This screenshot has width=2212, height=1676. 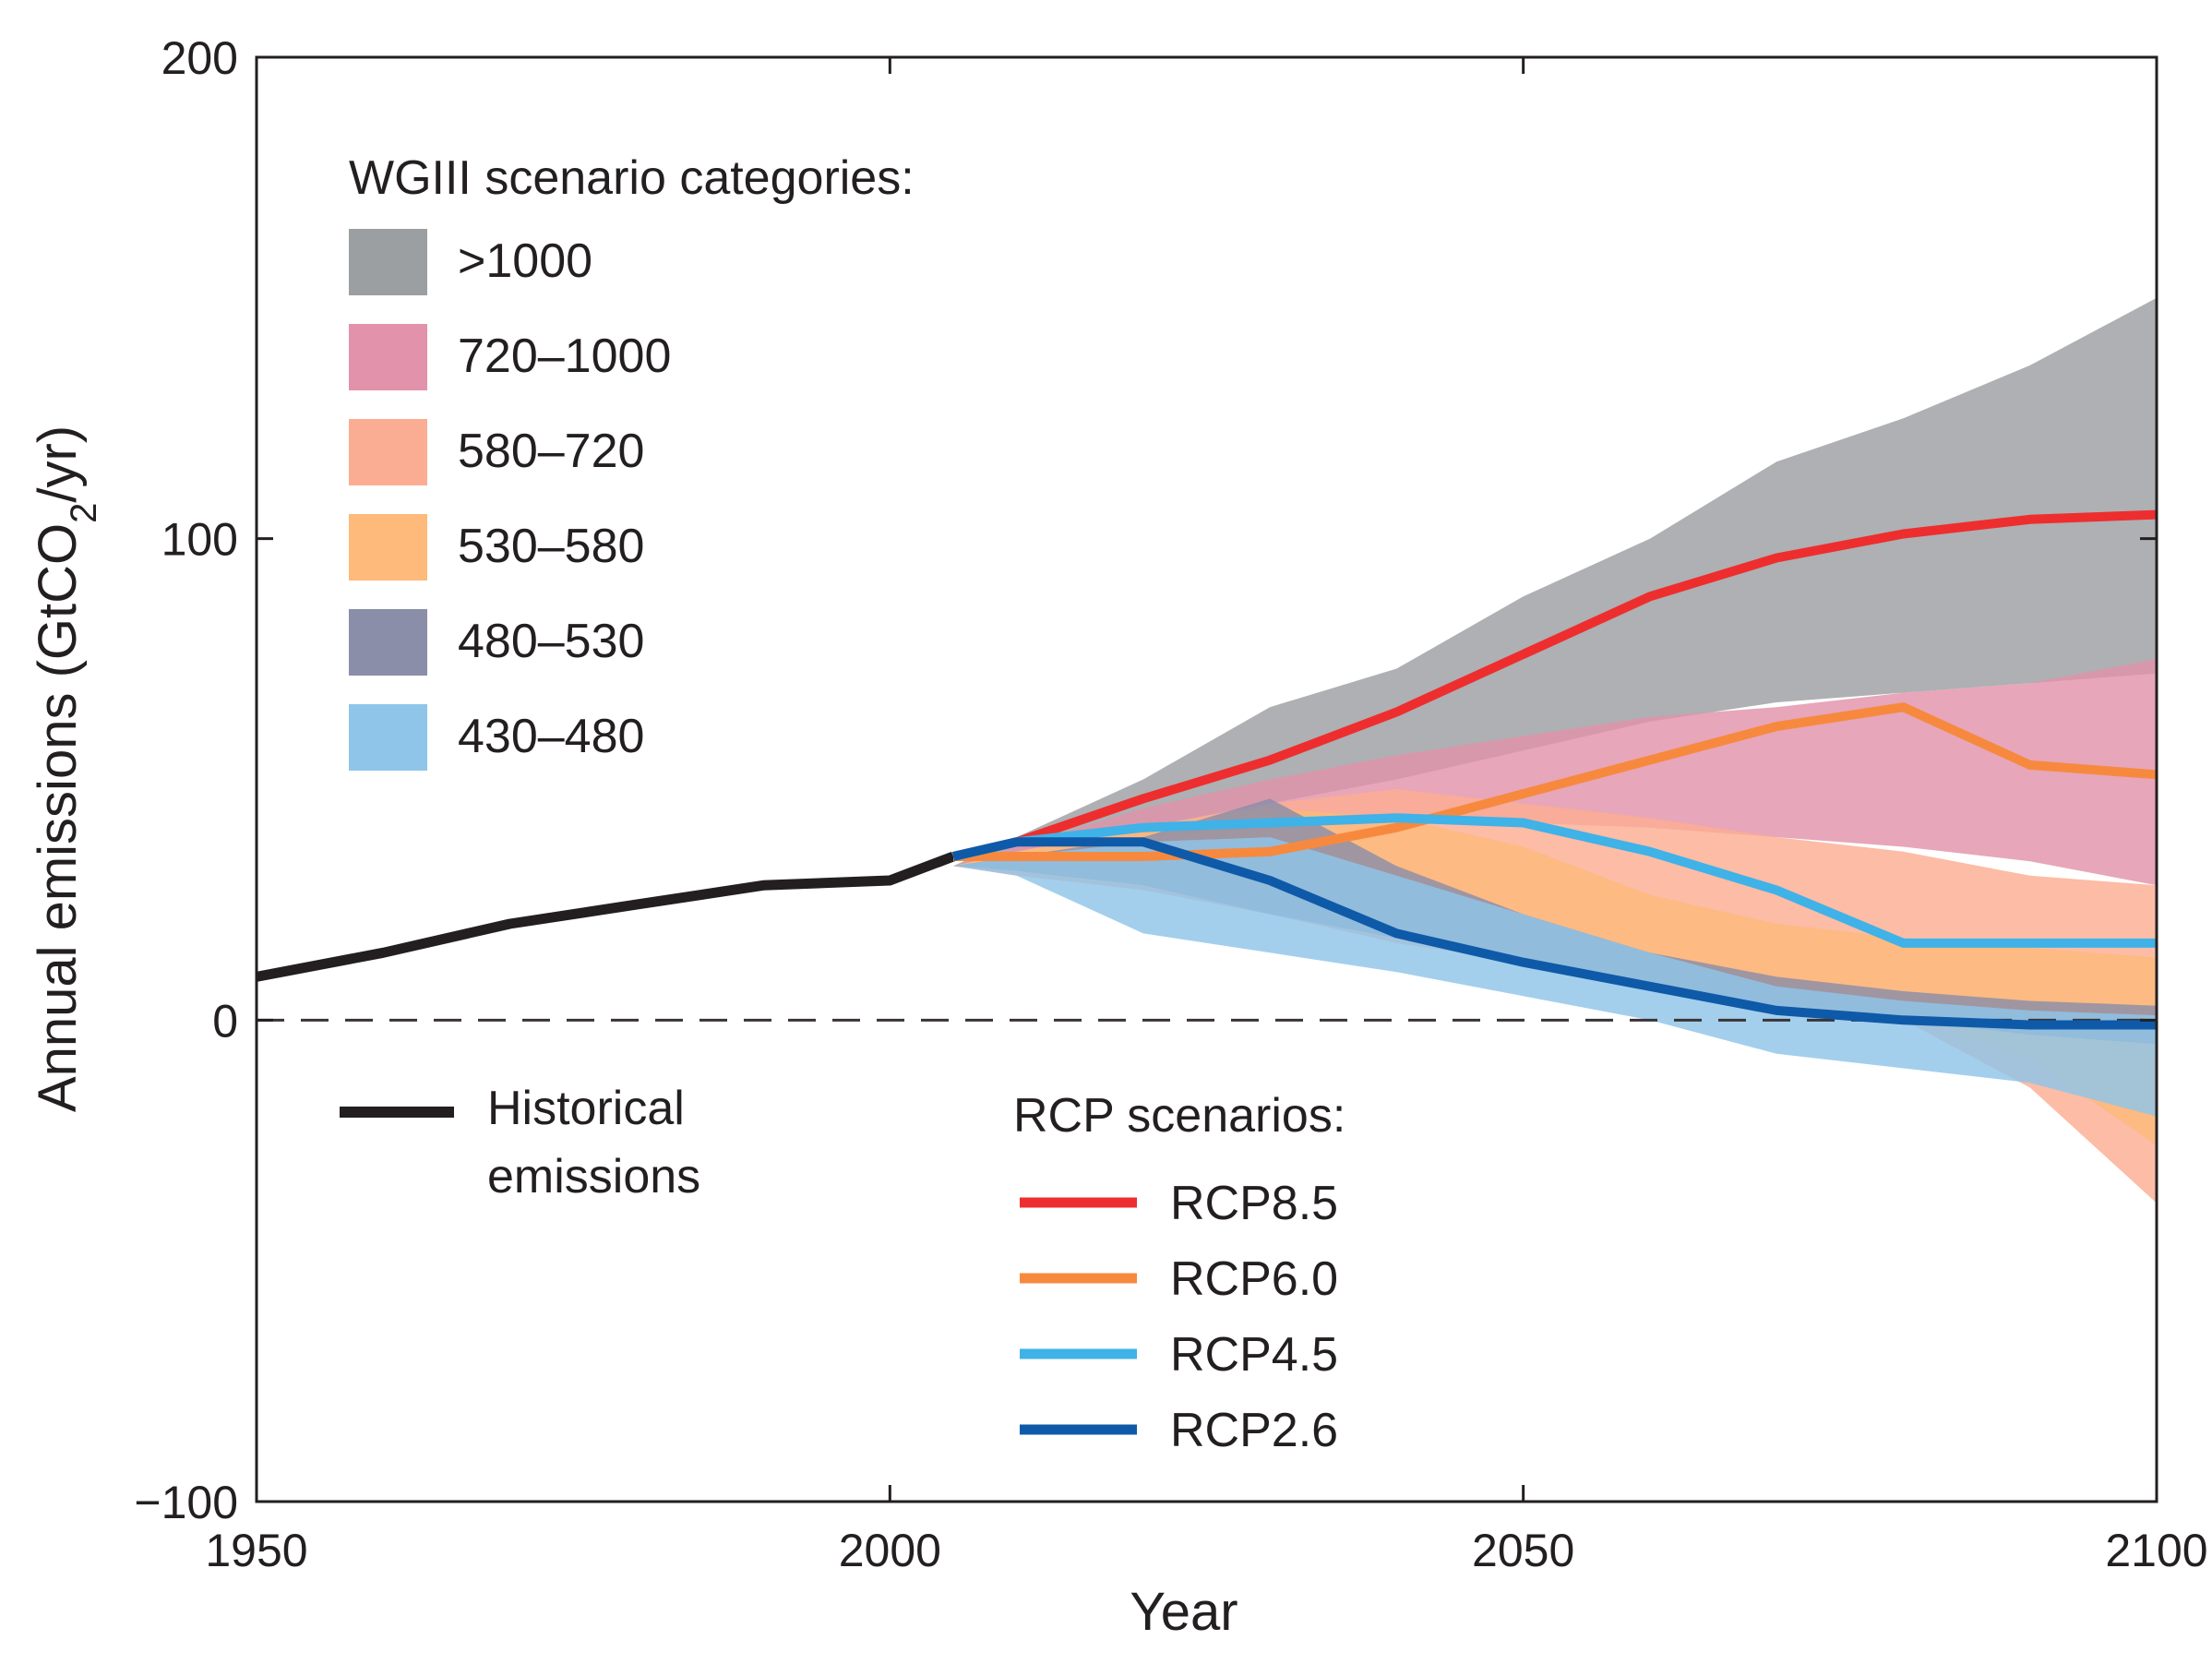 I want to click on legend-historical-label-line2: emissions, so click(x=593, y=1176).